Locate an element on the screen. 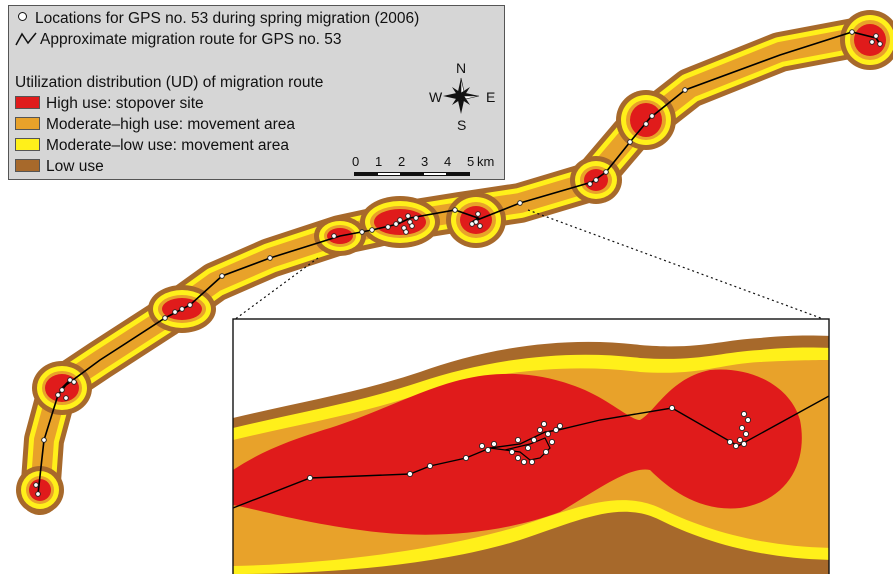  legend-class-high-label: High use: stopover site is located at coordinates (125, 103).